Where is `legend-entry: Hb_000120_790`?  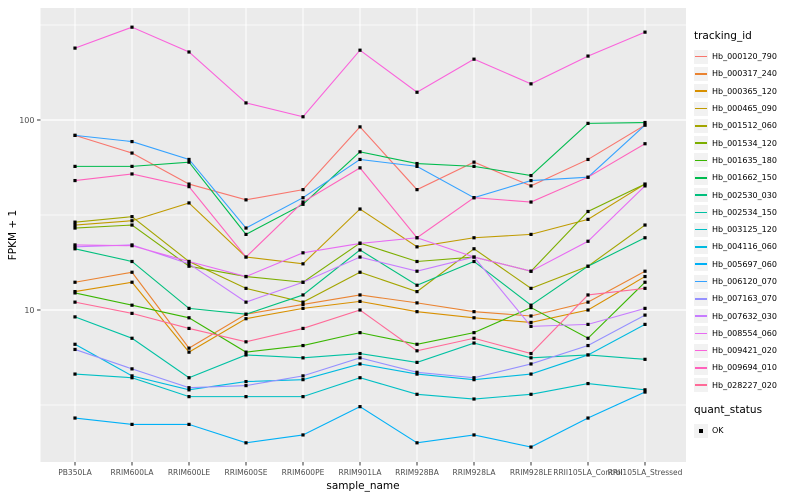 legend-entry: Hb_000120_790 is located at coordinates (746, 56).